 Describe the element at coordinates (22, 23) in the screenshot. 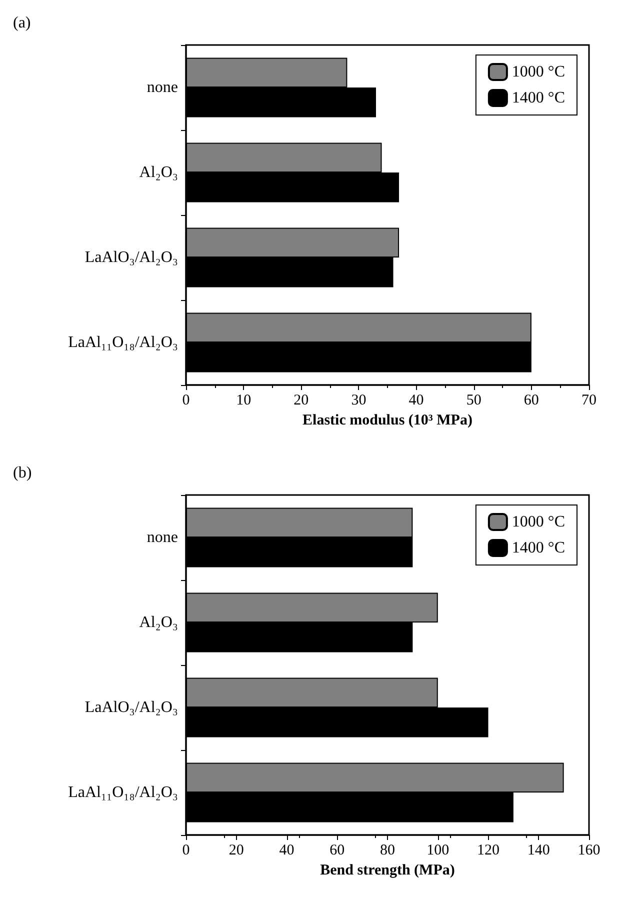

I see `text: (a)` at that location.